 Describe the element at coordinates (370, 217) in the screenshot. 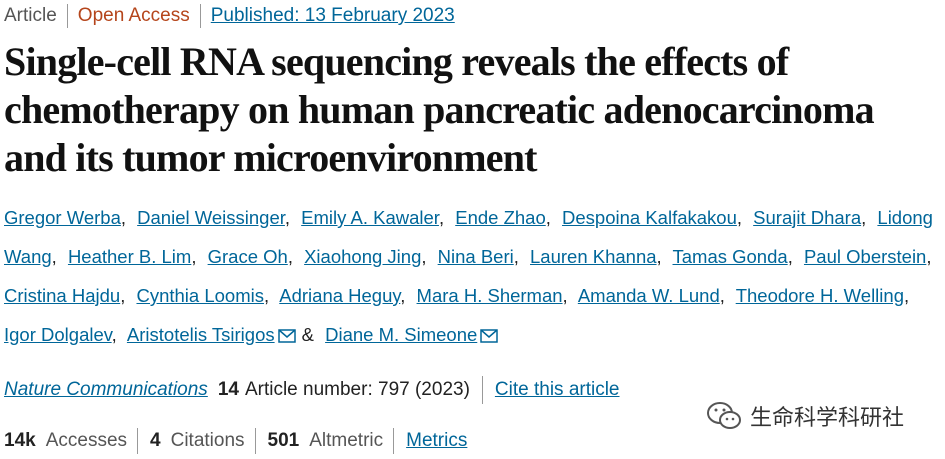

I see `author-link: Emily A. Kawaler` at that location.